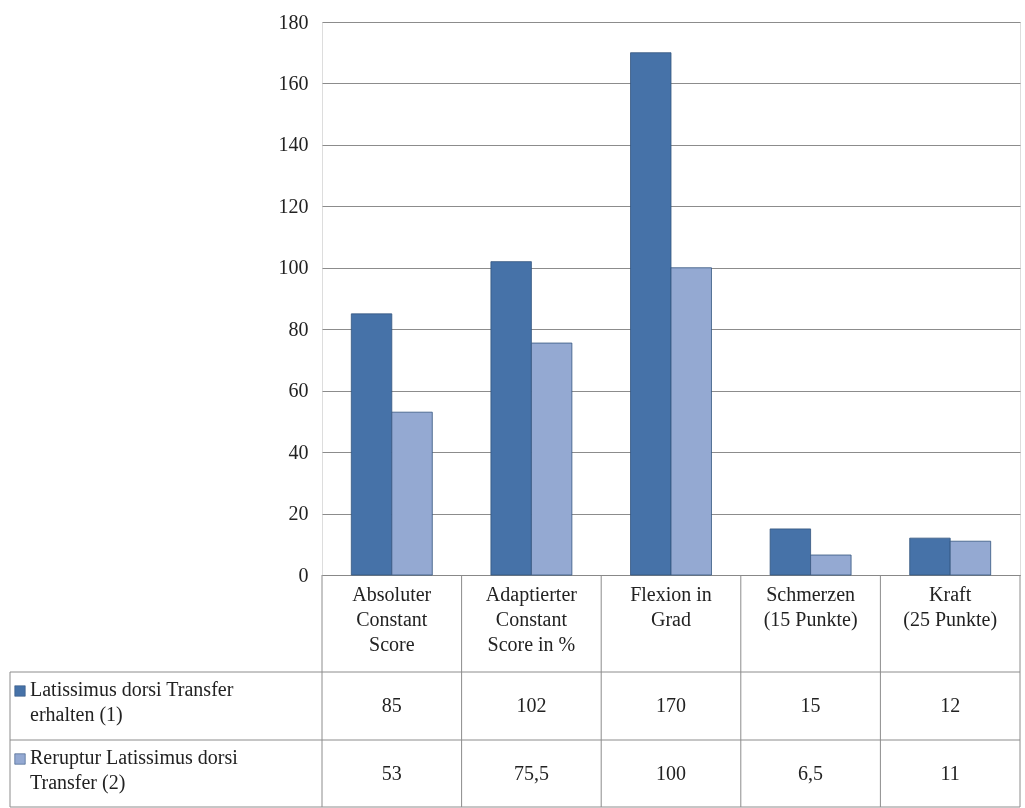 The image size is (1025, 808). What do you see at coordinates (293, 21) in the screenshot?
I see `y-tick-label: 180` at bounding box center [293, 21].